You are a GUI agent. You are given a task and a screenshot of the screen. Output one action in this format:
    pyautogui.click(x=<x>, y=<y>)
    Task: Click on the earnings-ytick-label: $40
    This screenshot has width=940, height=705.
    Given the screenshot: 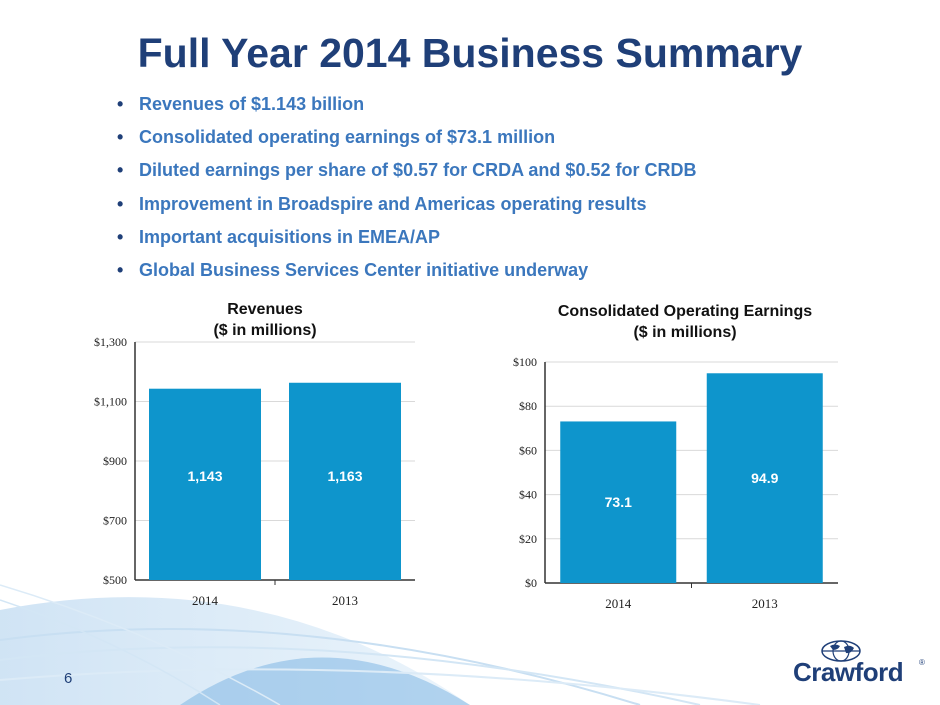 What is the action you would take?
    pyautogui.click(x=528, y=495)
    